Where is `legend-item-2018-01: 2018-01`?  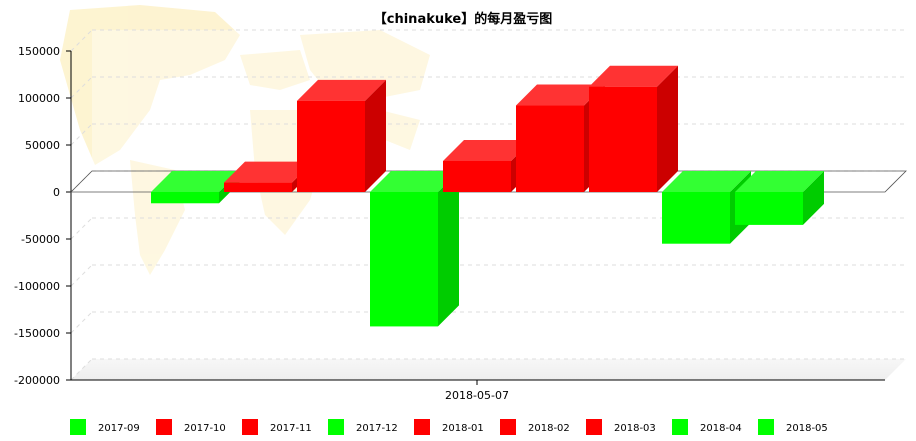
legend-item-2018-01: 2018-01 is located at coordinates (449, 427).